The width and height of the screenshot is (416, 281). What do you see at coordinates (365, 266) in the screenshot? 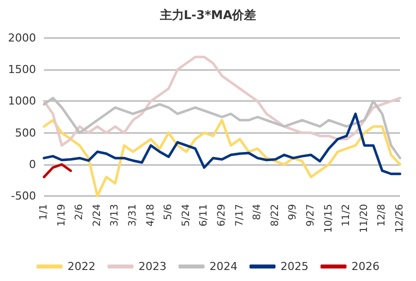
I see `legend-label: 2026` at bounding box center [365, 266].